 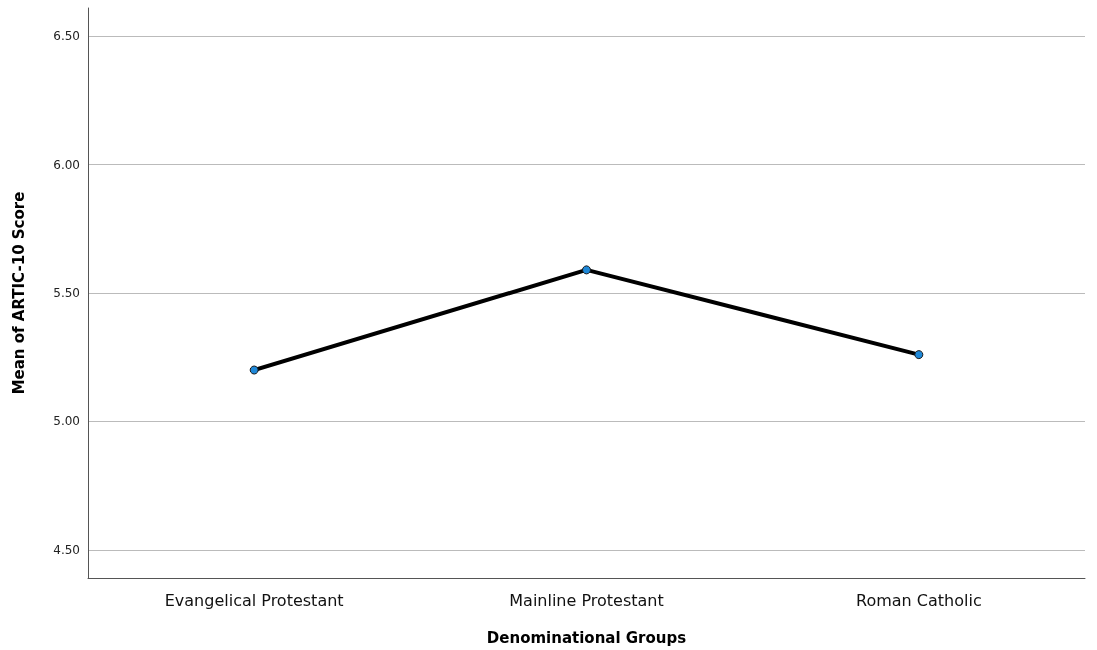 I want to click on y-tick-label: 5.50, so click(x=66, y=293).